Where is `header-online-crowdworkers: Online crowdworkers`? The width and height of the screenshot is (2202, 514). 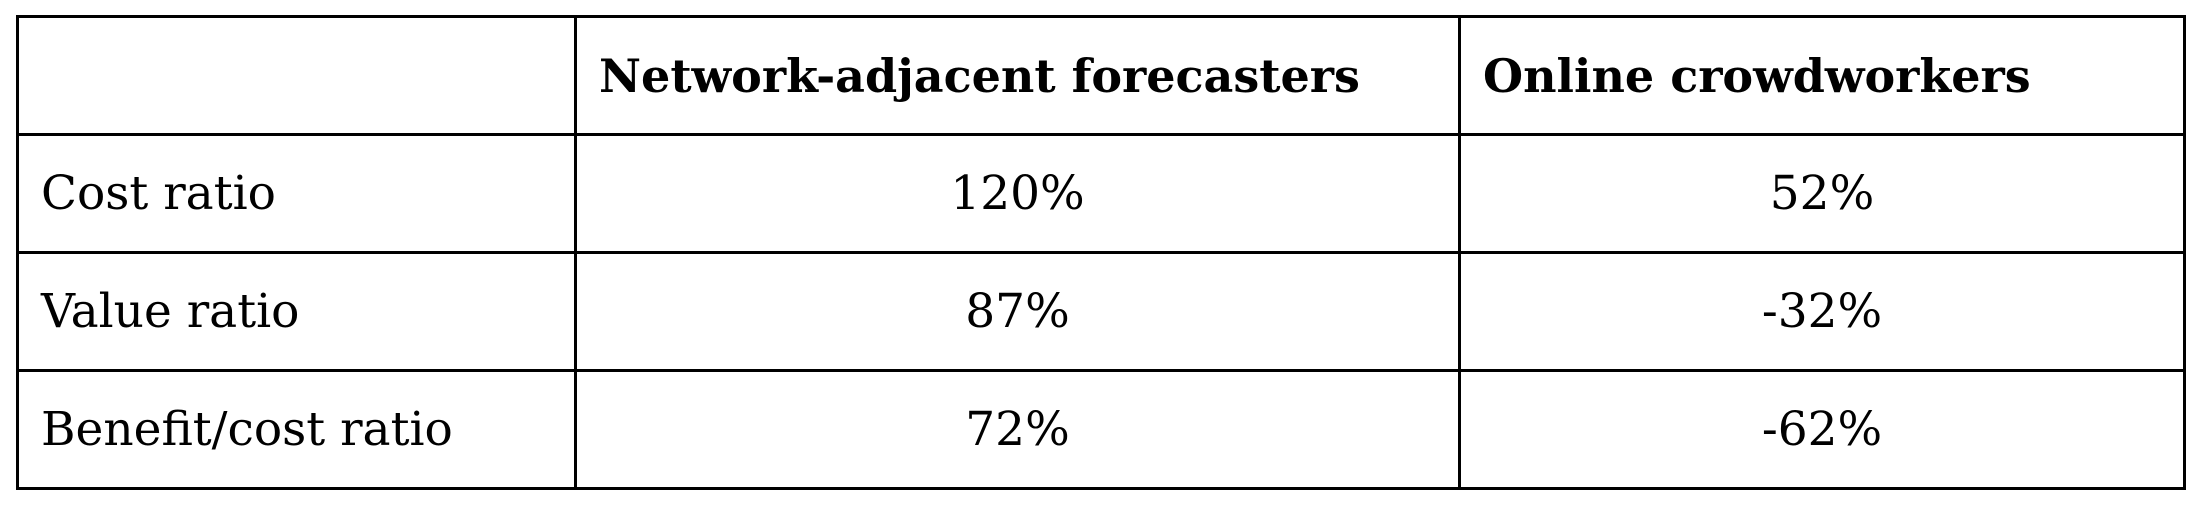
header-online-crowdworkers: Online crowdworkers is located at coordinates (1822, 75).